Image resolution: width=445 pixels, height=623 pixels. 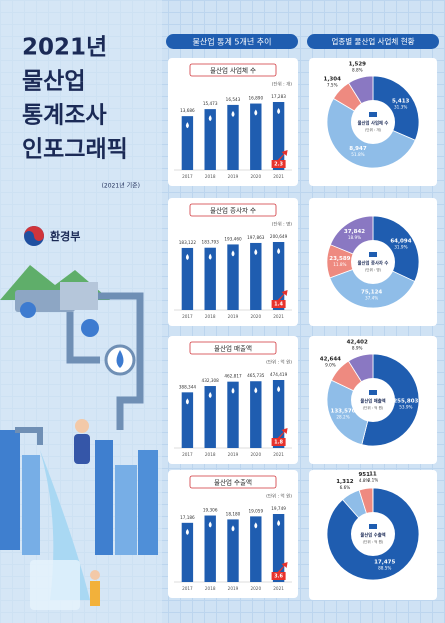 What do you see at coordinates (256, 375) in the screenshot?
I see `value-label: 465,735` at bounding box center [256, 375].